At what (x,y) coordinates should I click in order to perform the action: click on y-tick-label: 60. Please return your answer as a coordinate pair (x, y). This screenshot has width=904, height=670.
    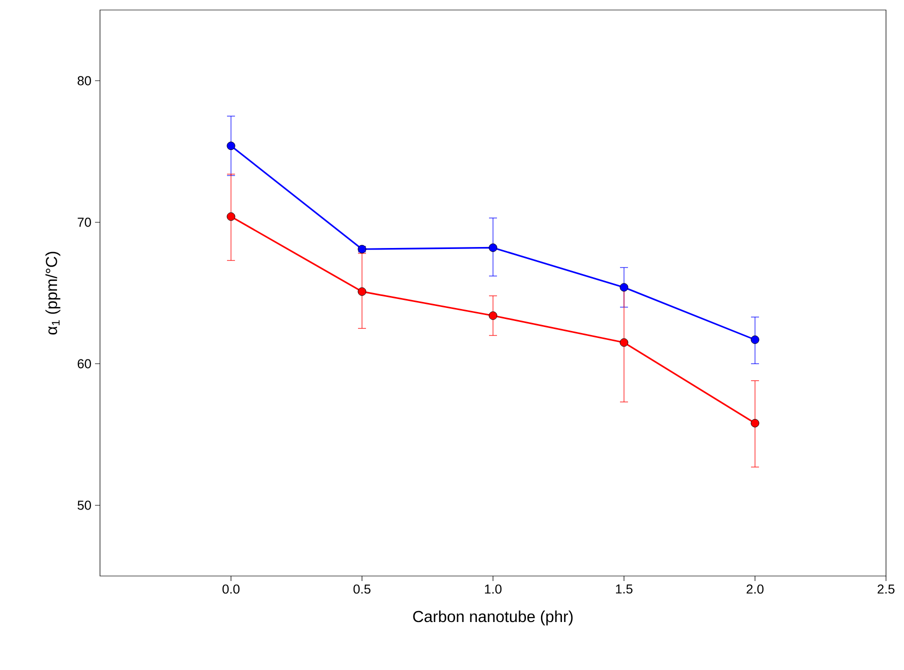
    Looking at the image, I should click on (84, 363).